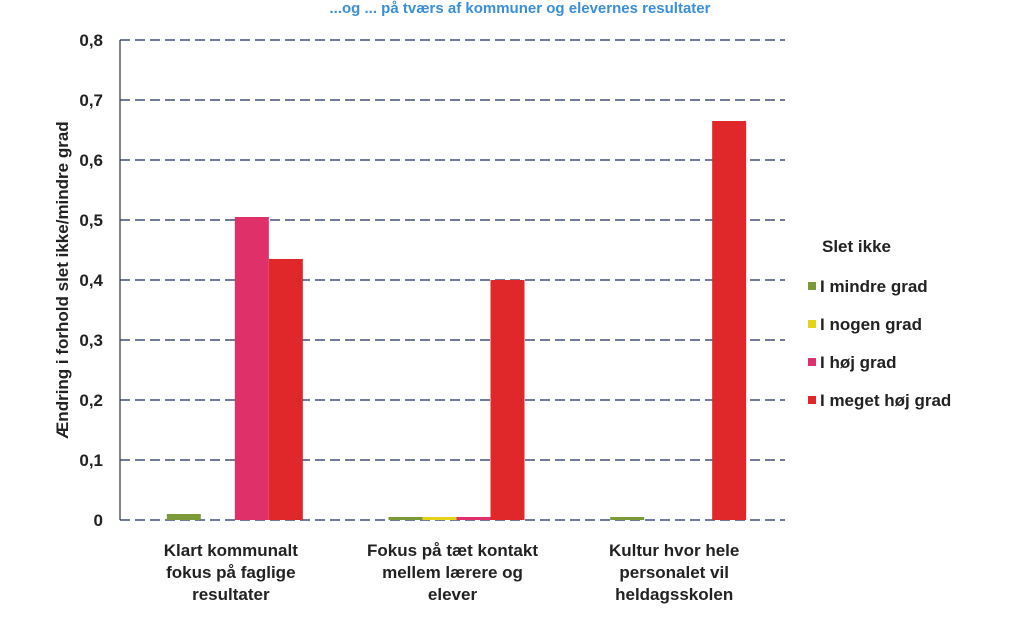 Image resolution: width=1010 pixels, height=623 pixels. I want to click on y-tick-labels: 0 0,1 0,2 0,3 0,4 0,5 0,6 0,7 0,8, so click(91, 280).